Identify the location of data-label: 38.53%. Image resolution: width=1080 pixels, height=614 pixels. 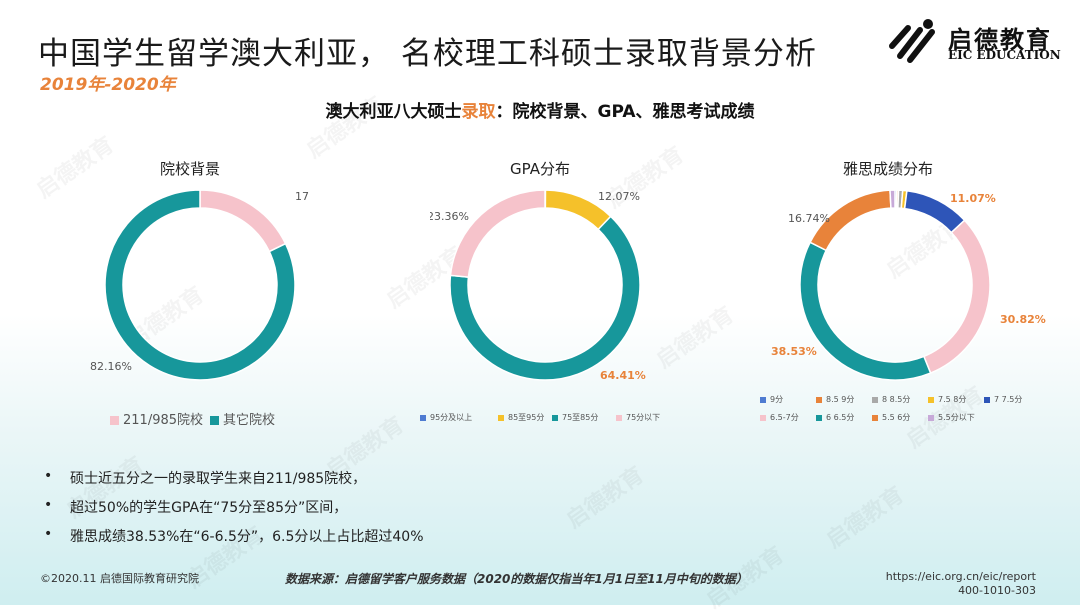
(794, 351).